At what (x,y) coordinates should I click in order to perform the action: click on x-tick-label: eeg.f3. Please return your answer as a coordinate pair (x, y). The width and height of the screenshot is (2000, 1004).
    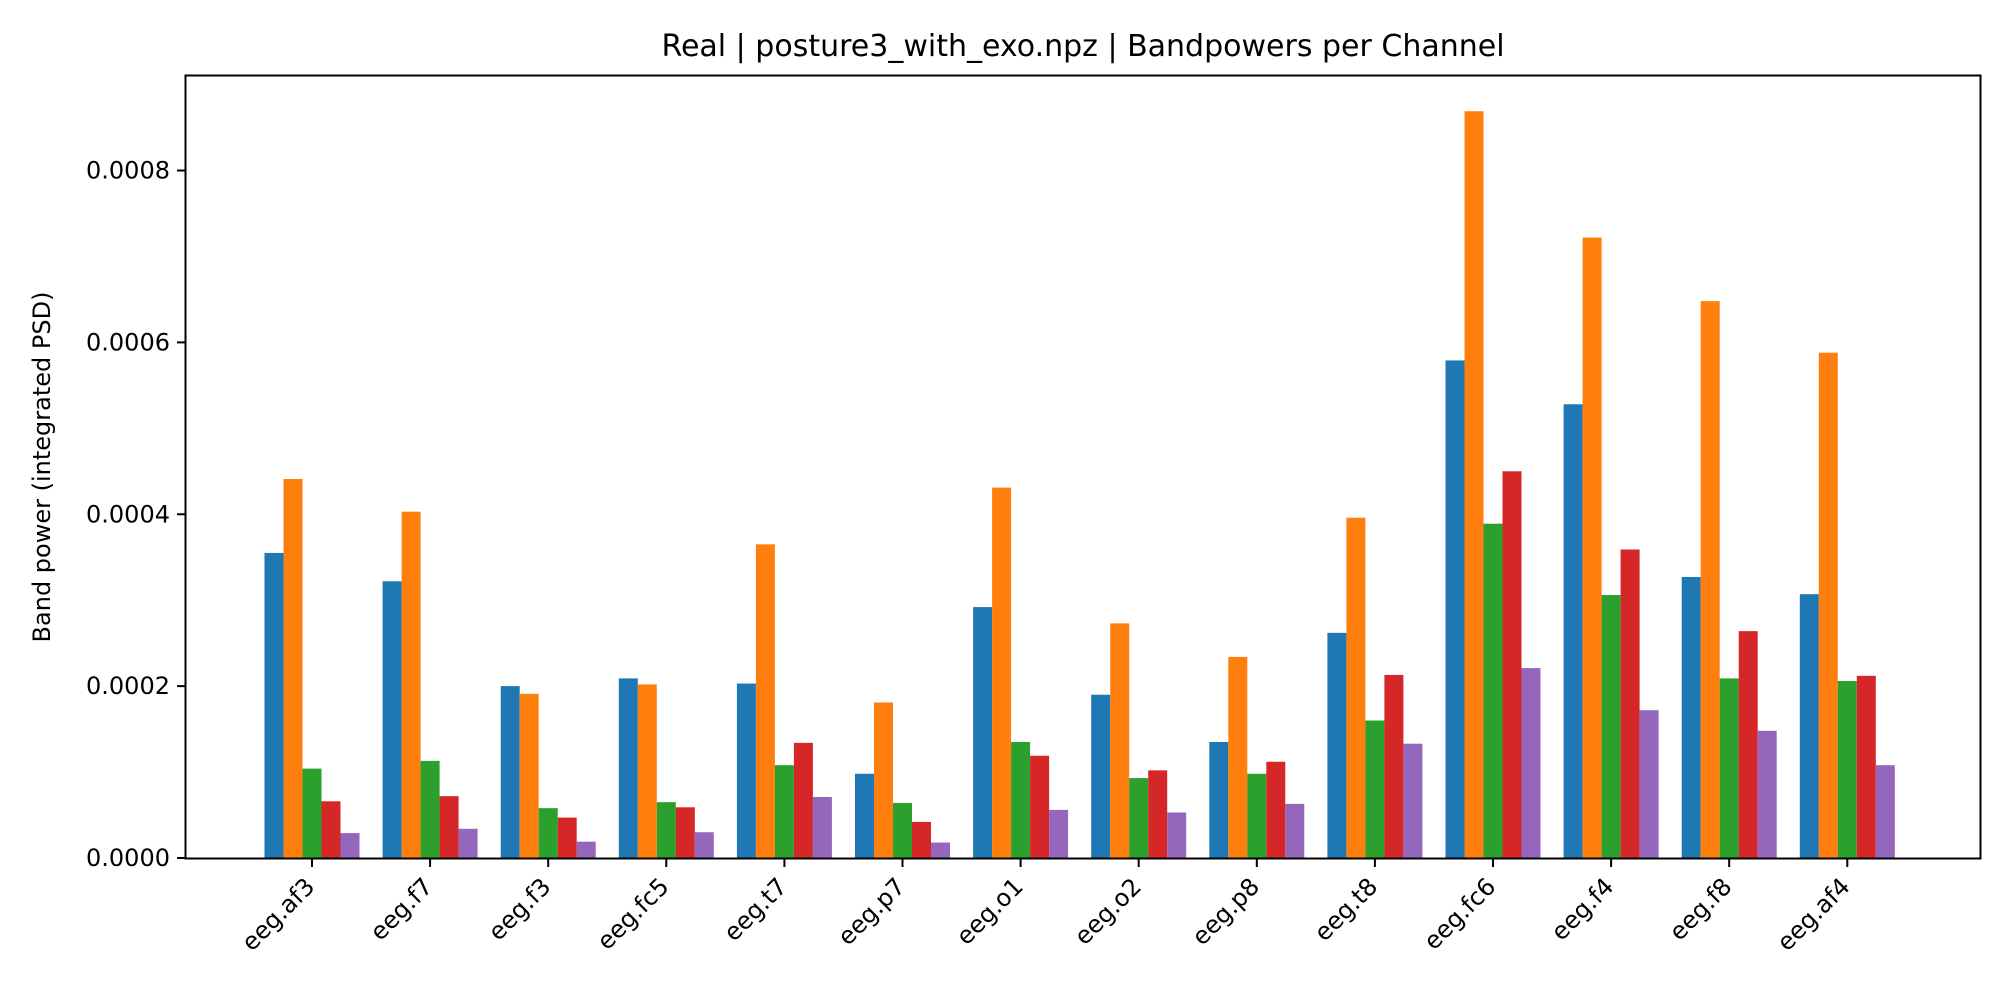
    Looking at the image, I should click on (520, 909).